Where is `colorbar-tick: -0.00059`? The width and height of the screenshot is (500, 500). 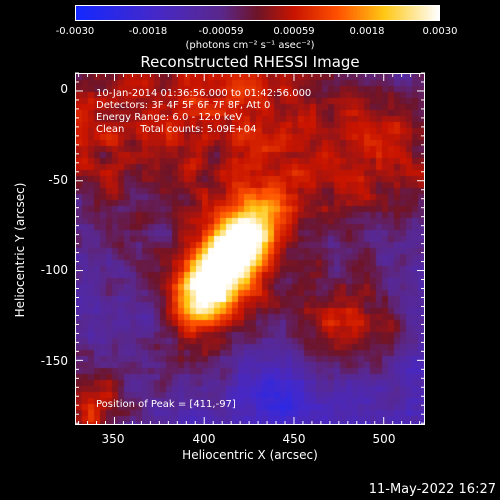
colorbar-tick: -0.00059 is located at coordinates (221, 31).